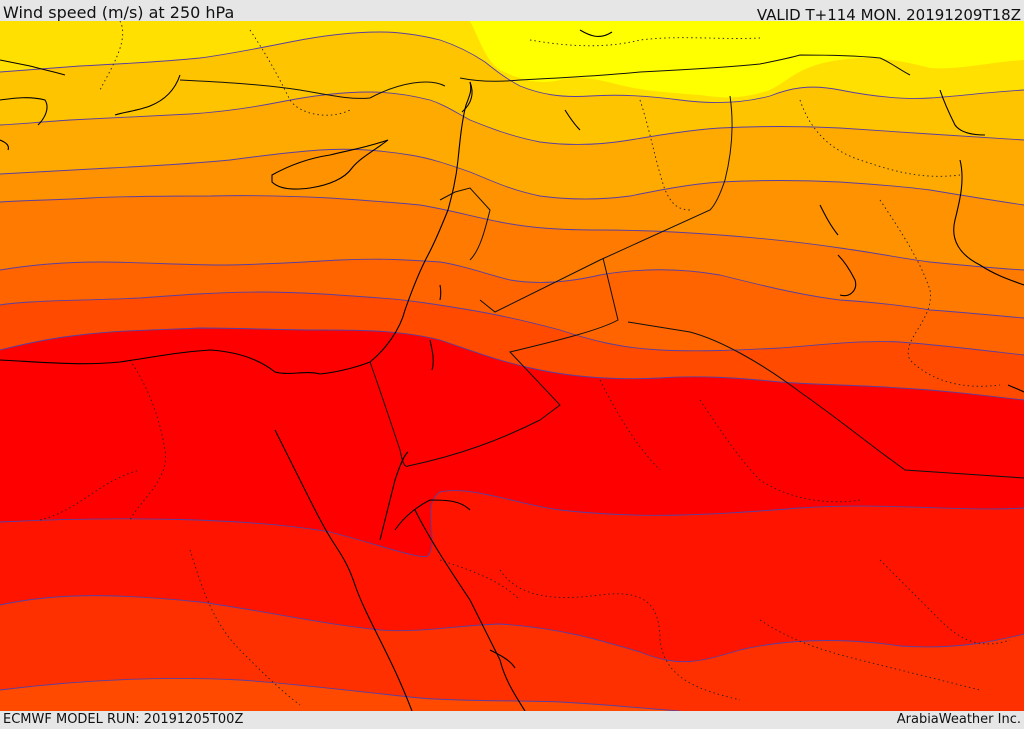  Describe the element at coordinates (747, 59) in the screenshot. I see `band-1-layer` at that location.